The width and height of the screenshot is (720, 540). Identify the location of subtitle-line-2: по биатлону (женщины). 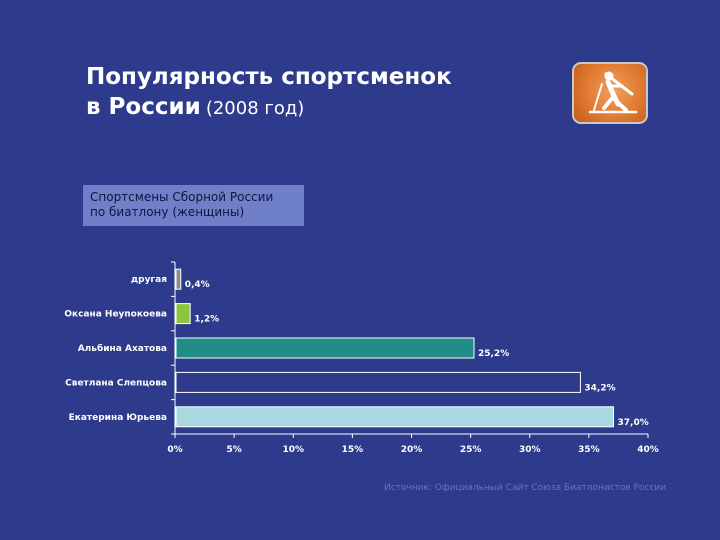
(167, 212).